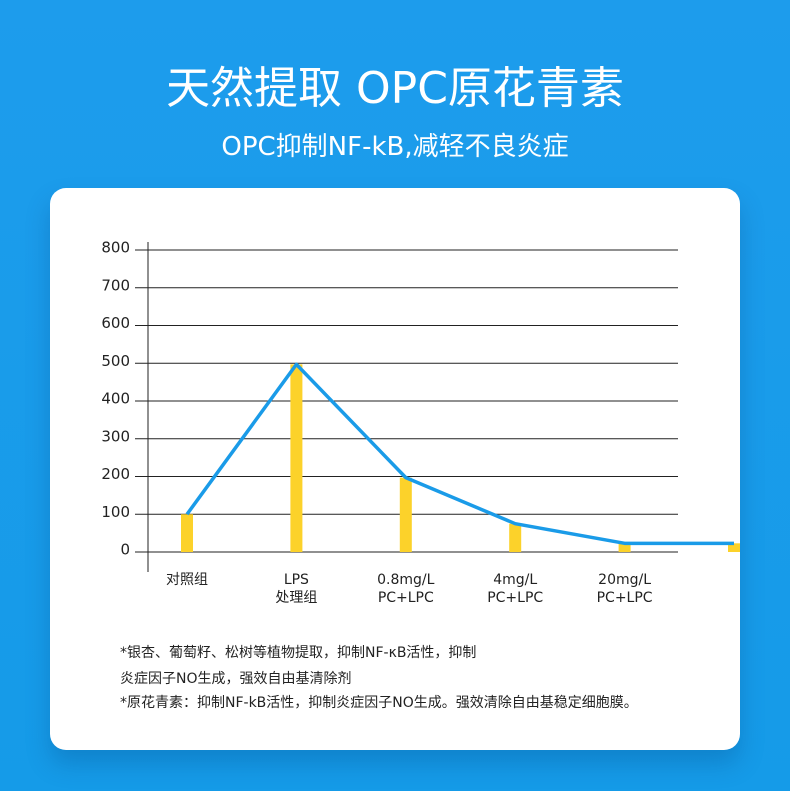  Describe the element at coordinates (115, 248) in the screenshot. I see `y-tick-label: 800` at that location.